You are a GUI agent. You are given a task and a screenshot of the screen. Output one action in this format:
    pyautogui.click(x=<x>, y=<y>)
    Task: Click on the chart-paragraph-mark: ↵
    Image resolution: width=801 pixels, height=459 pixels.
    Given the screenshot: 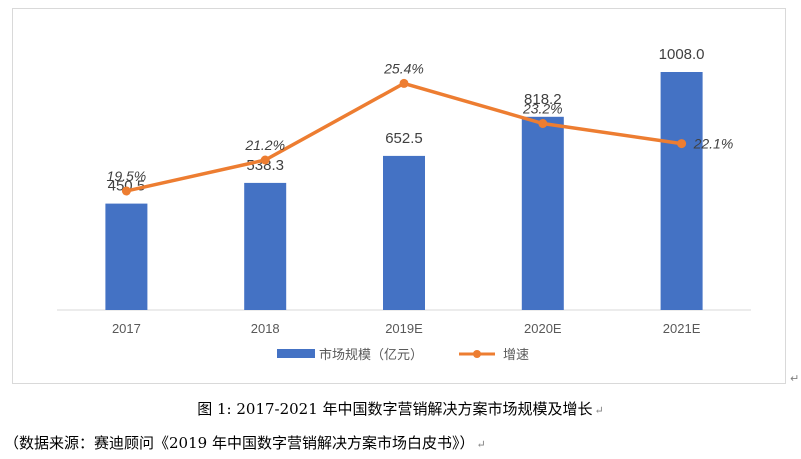 What is the action you would take?
    pyautogui.click(x=795, y=378)
    